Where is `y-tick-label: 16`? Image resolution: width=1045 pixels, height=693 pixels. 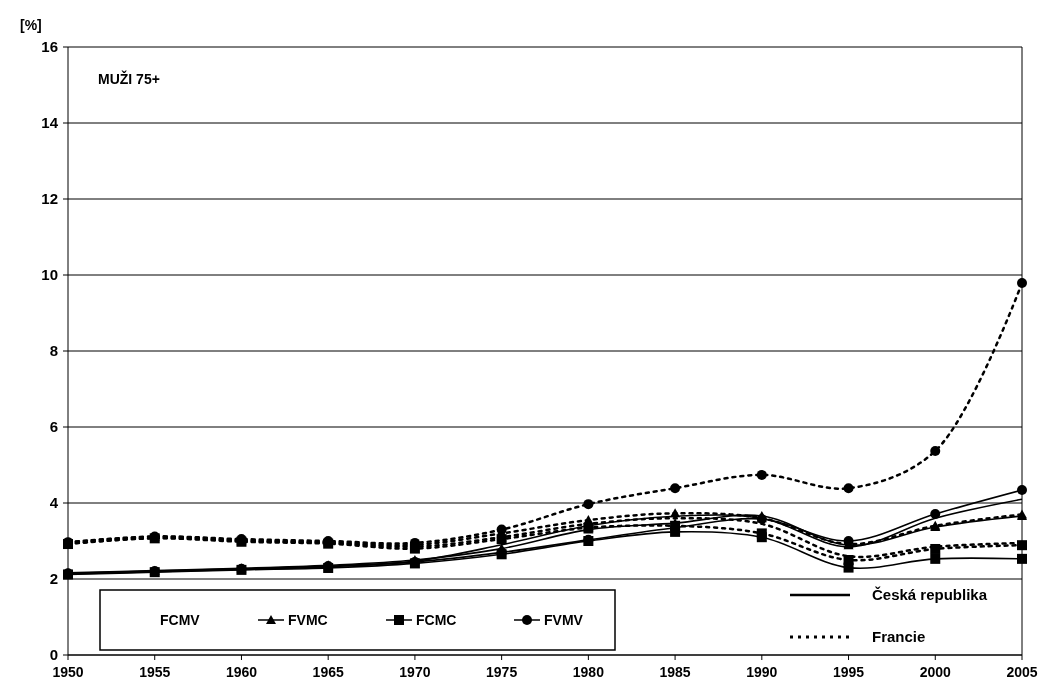
y-tick-label: 16 is located at coordinates (49, 47).